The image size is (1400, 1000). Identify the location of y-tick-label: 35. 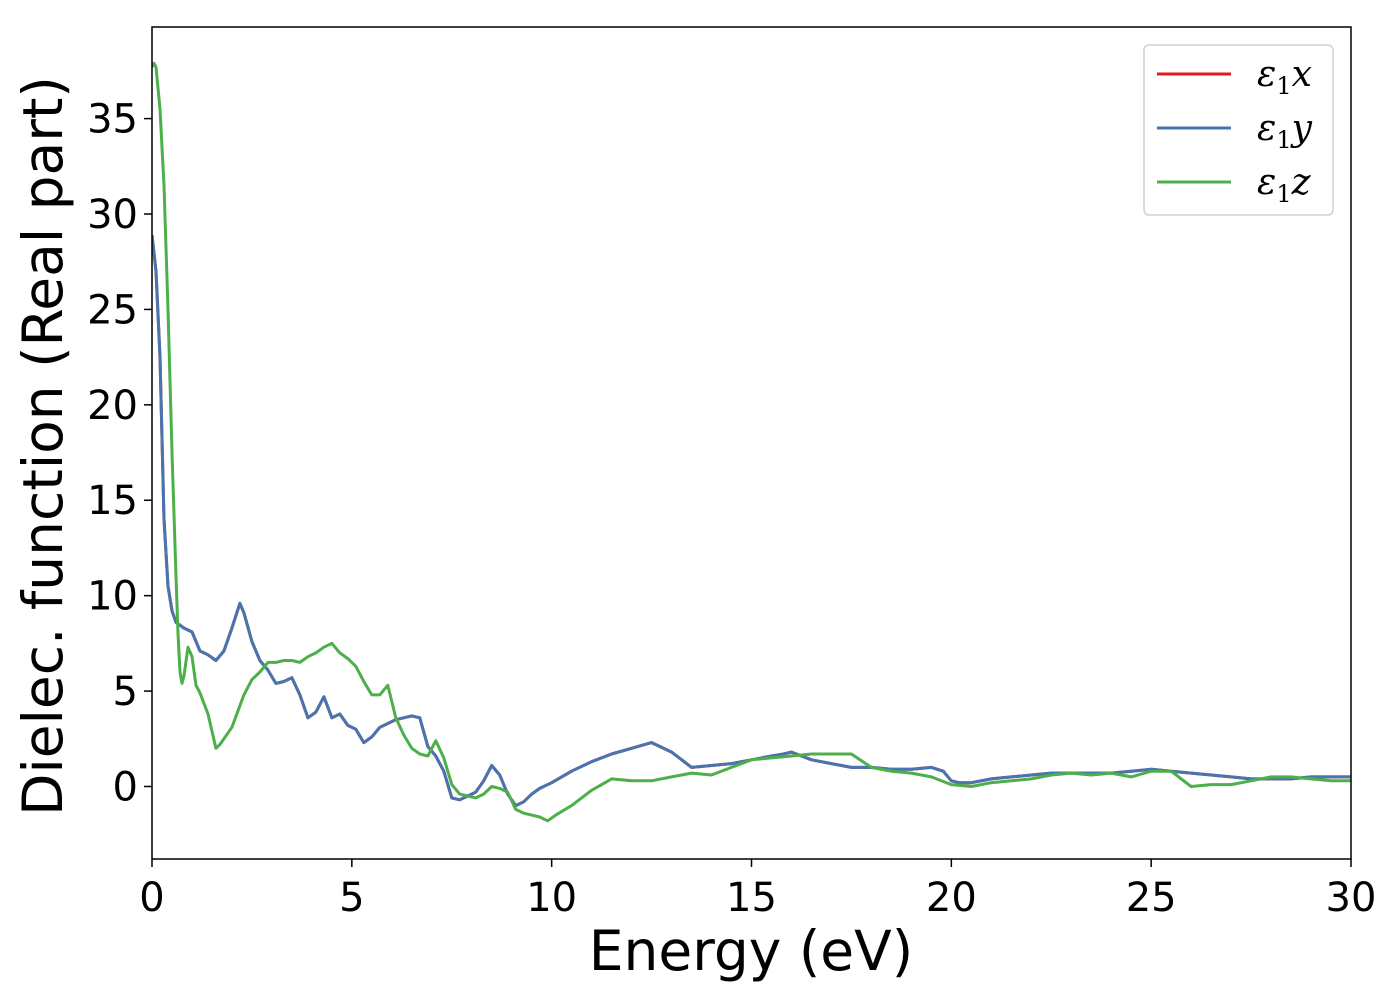
(112, 120).